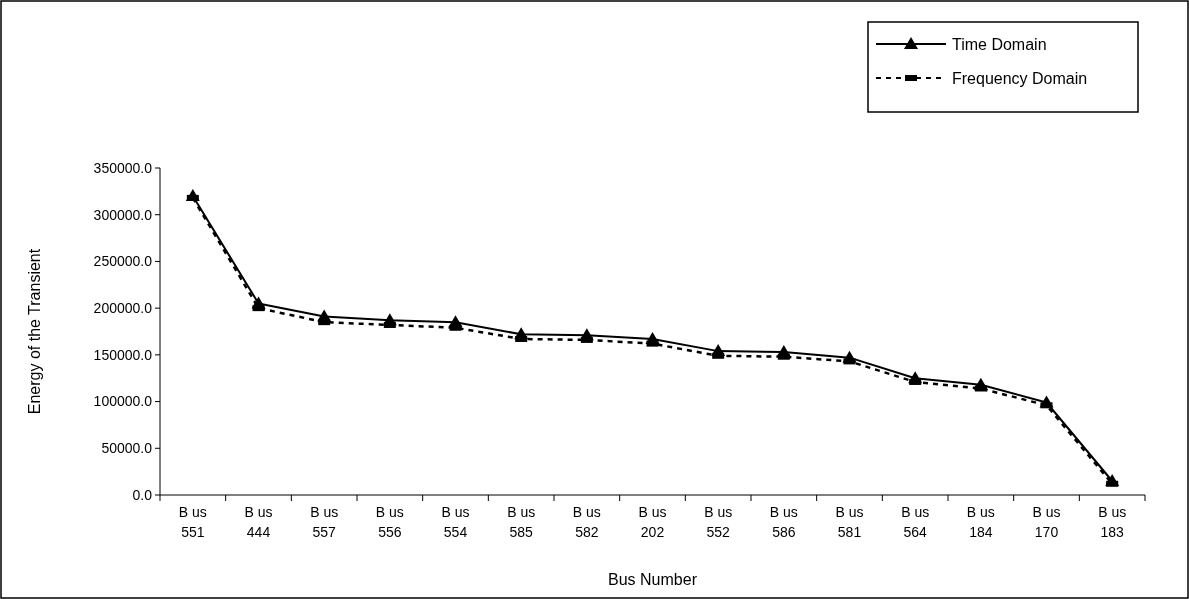 This screenshot has width=1189, height=599. Describe the element at coordinates (192, 522) in the screenshot. I see `x-tick-label: B us 551` at that location.